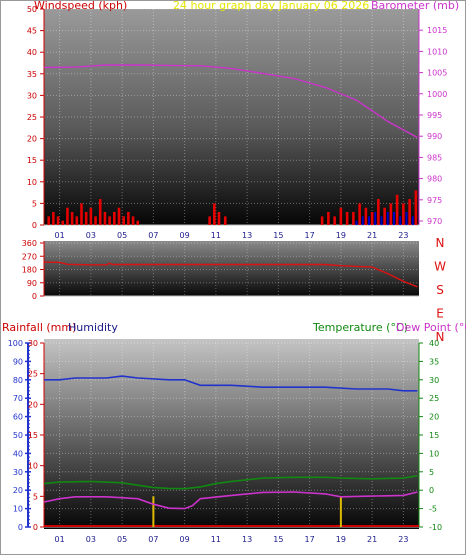 The height and width of the screenshot is (555, 466). Describe the element at coordinates (80, 6) in the screenshot. I see `windspeed-label: Windspeed (kph)` at that location.